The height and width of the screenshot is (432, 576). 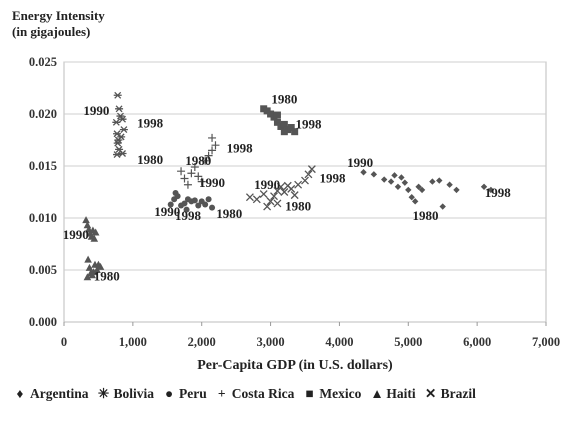 What do you see at coordinates (134, 393) in the screenshot?
I see `legend-label-bolivia: Bolivia` at bounding box center [134, 393].